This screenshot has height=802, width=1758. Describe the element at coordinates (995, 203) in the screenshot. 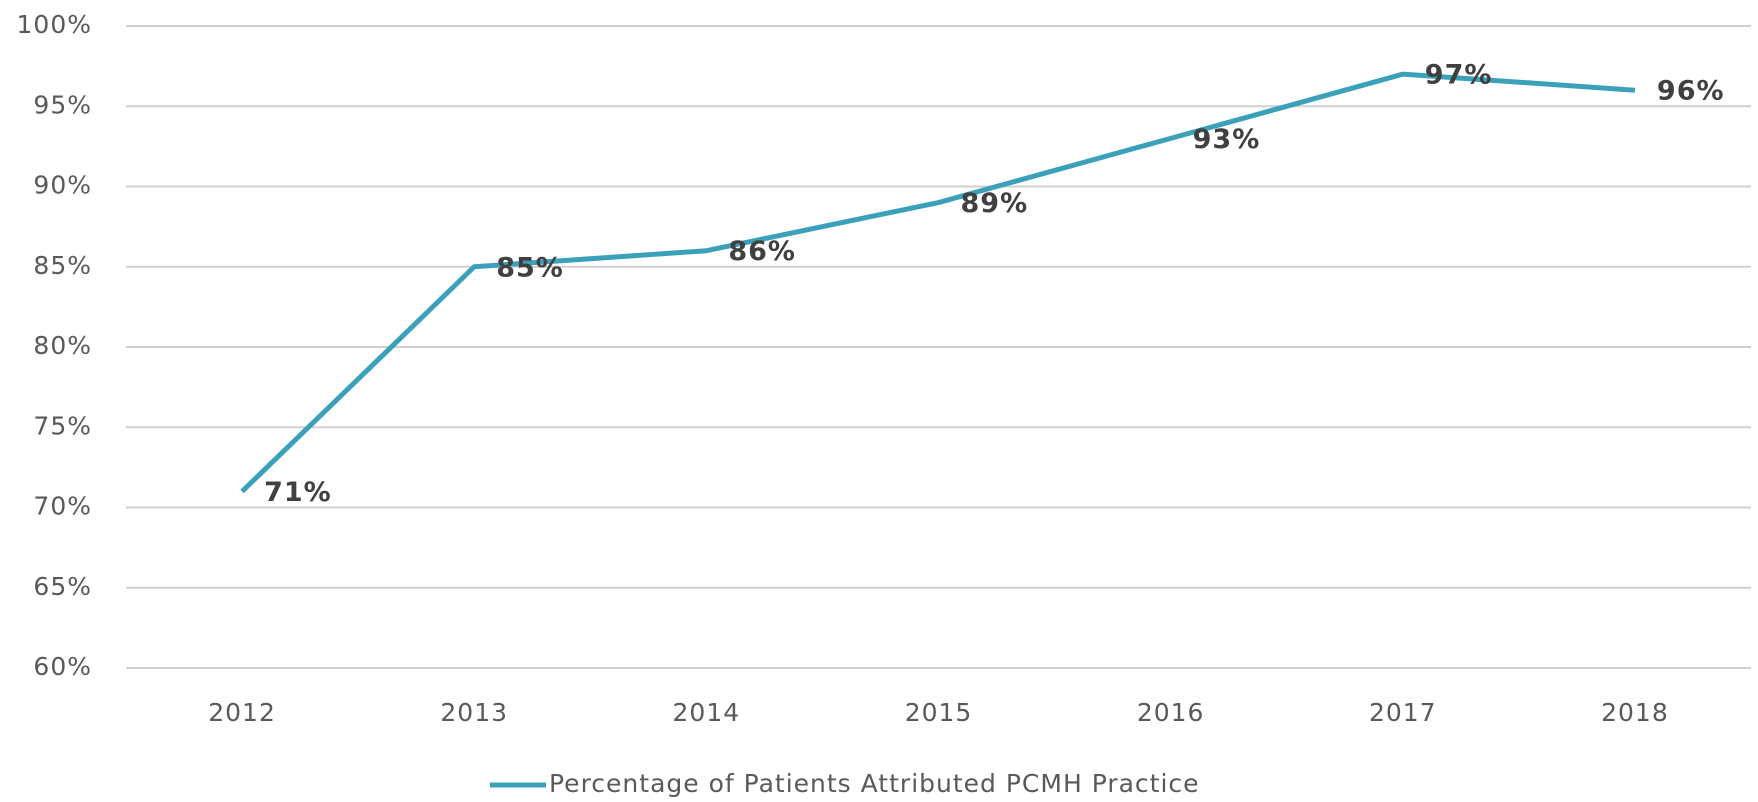

I see `data-label: 89%` at that location.